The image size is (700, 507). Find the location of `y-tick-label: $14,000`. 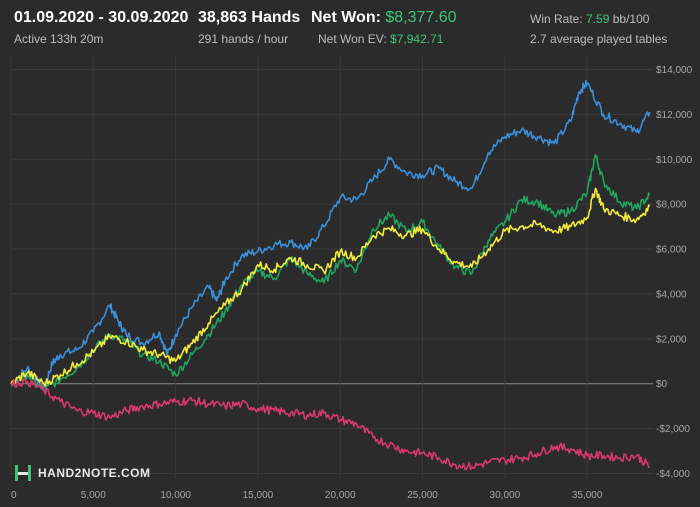

y-tick-label: $14,000 is located at coordinates (674, 70).